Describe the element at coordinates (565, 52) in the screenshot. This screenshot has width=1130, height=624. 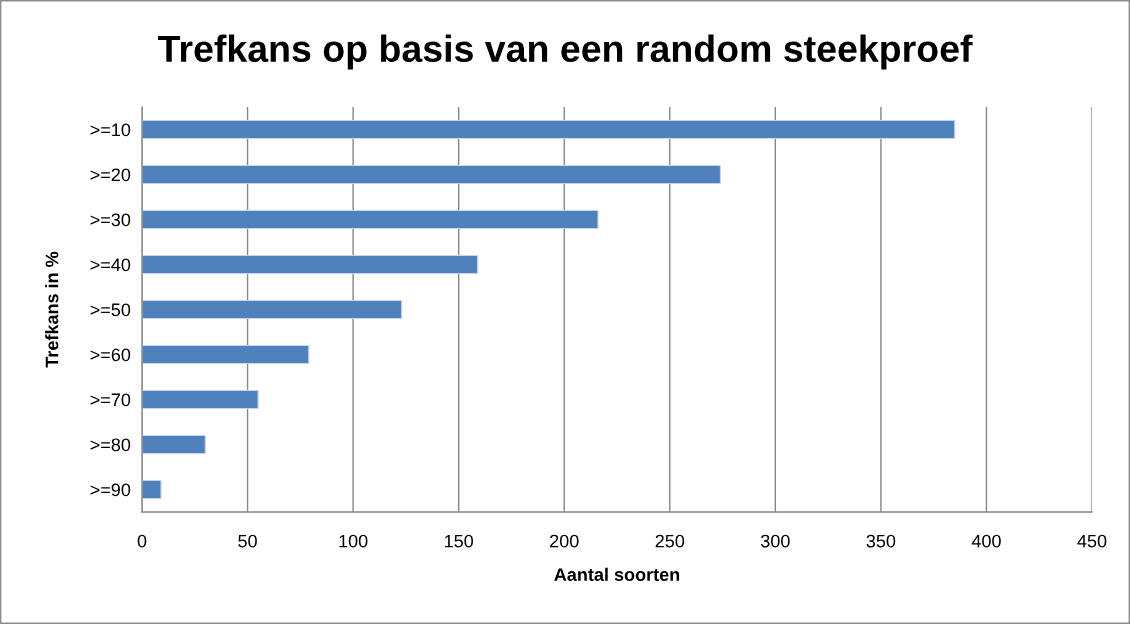
I see `chart-title: Trefkans op basis van een random steekproef` at that location.